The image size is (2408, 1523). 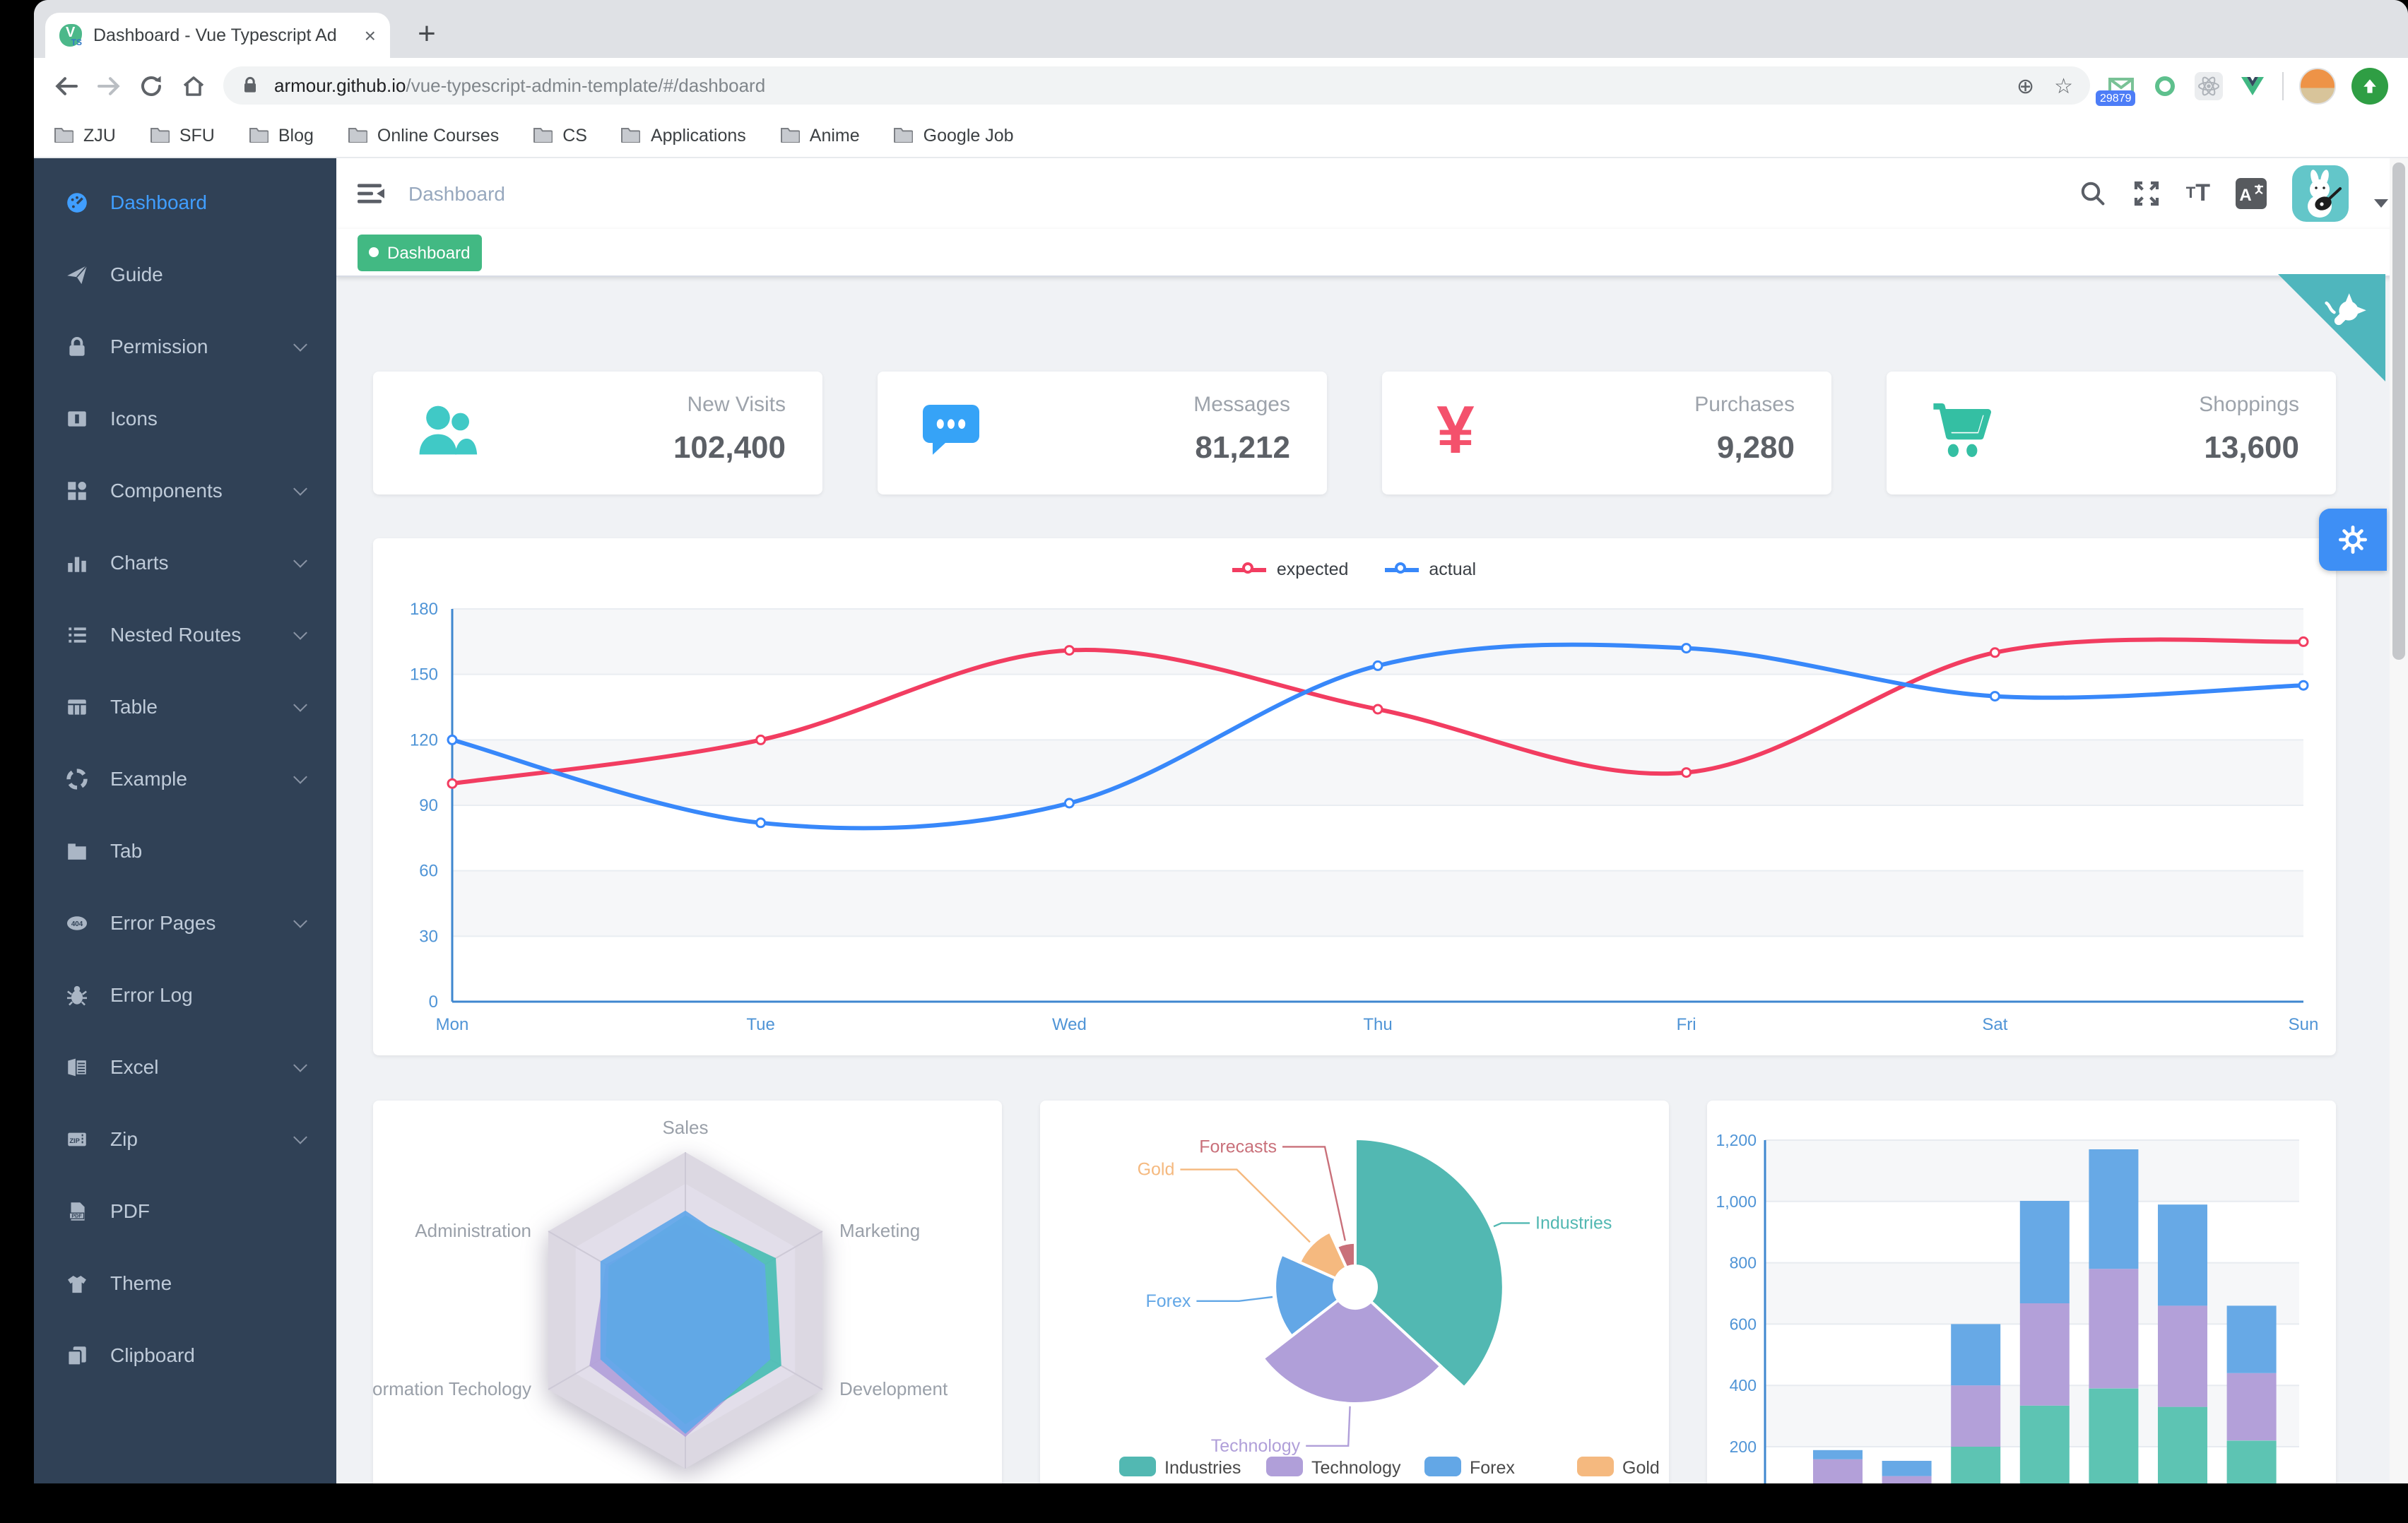 What do you see at coordinates (1744, 405) in the screenshot?
I see `stat-label: Purchases` at bounding box center [1744, 405].